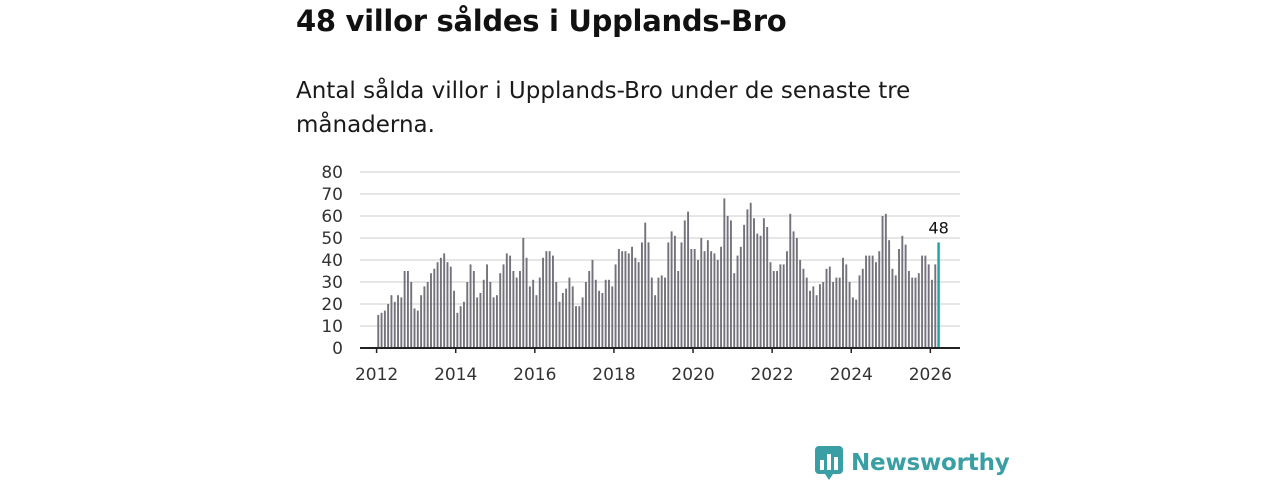 This screenshot has width=1280, height=480. I want to click on annotations: 48, so click(938, 227).